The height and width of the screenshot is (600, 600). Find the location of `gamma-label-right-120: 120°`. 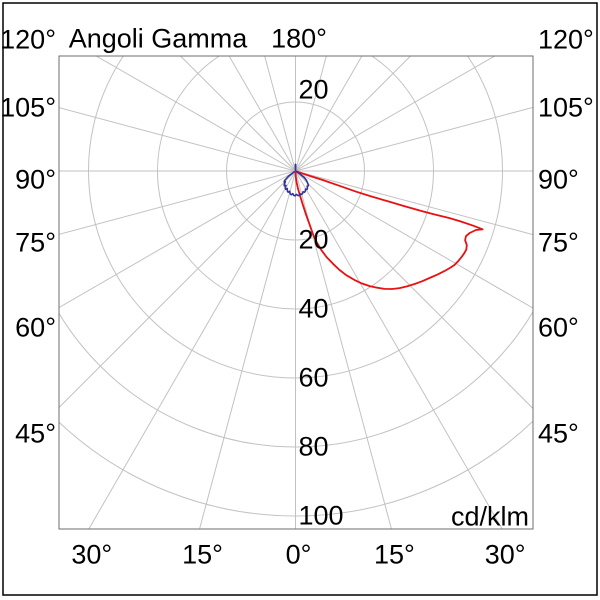

gamma-label-right-120: 120° is located at coordinates (566, 39).